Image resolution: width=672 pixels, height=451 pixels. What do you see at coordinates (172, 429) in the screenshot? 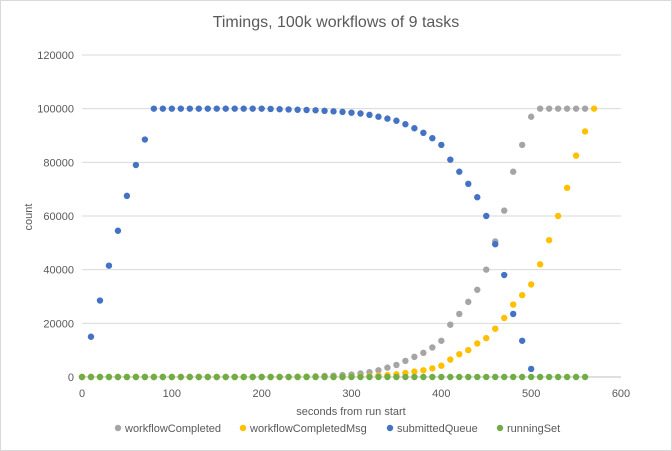
I see `legend-label: workflowCompleted` at bounding box center [172, 429].